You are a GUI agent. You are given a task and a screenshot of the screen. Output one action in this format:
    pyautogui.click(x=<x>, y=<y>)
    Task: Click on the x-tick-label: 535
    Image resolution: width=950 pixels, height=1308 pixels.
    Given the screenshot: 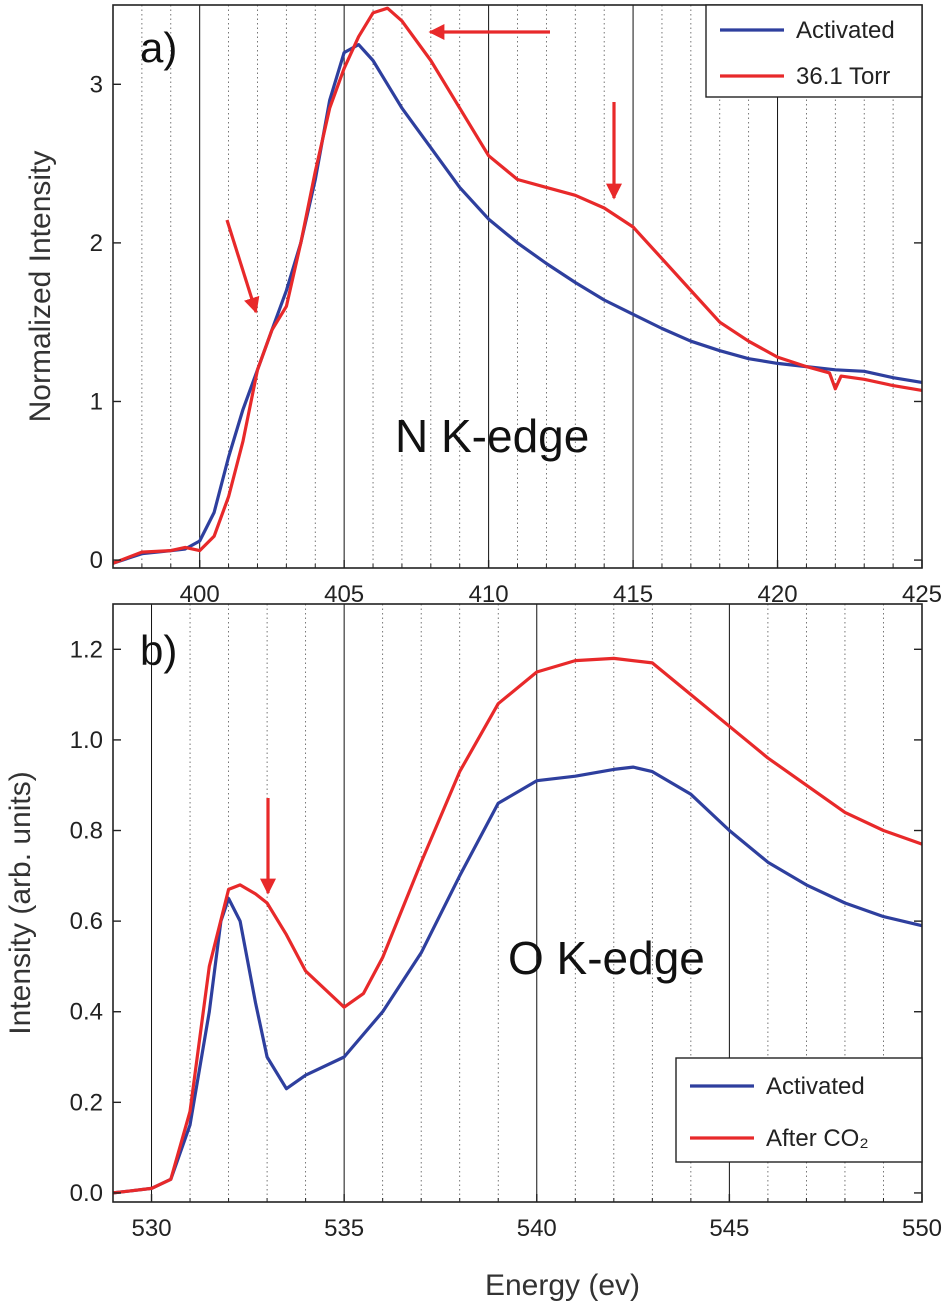 What is the action you would take?
    pyautogui.click(x=344, y=1228)
    